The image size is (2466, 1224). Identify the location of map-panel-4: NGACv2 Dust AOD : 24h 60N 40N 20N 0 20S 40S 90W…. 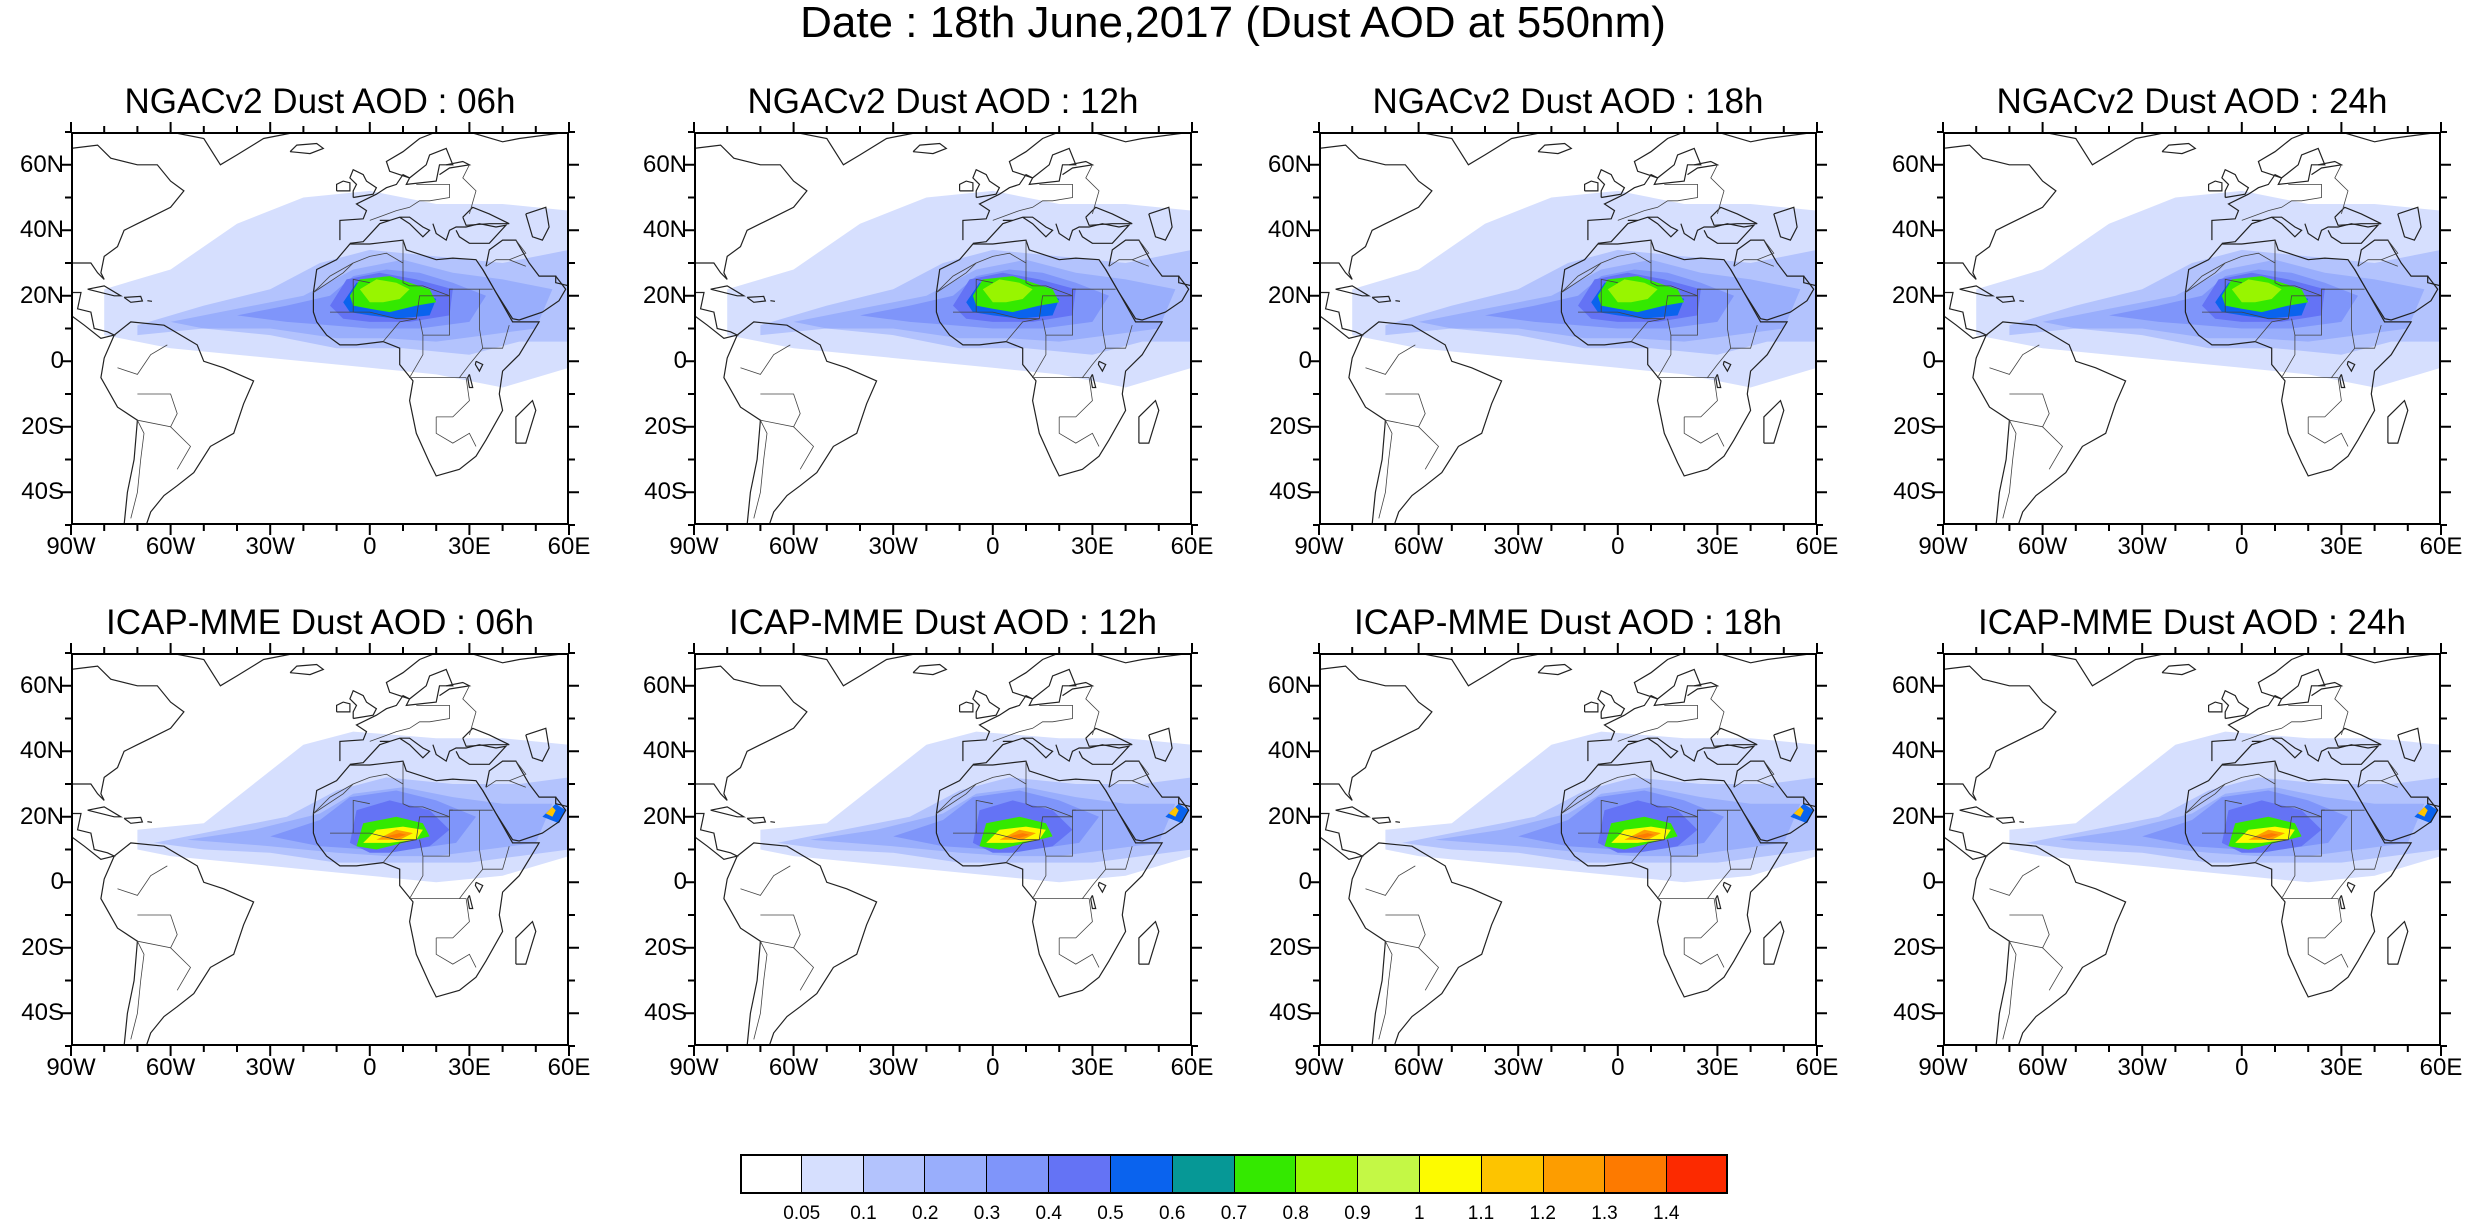
(2167, 342).